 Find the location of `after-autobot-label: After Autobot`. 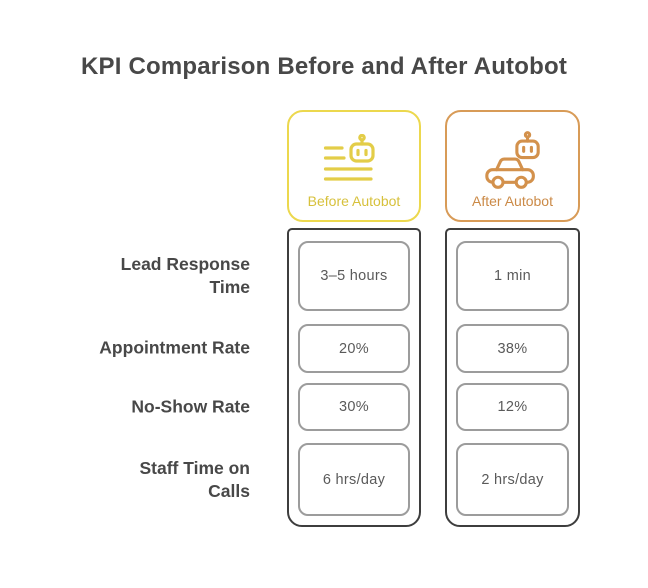

after-autobot-label: After Autobot is located at coordinates (512, 201).